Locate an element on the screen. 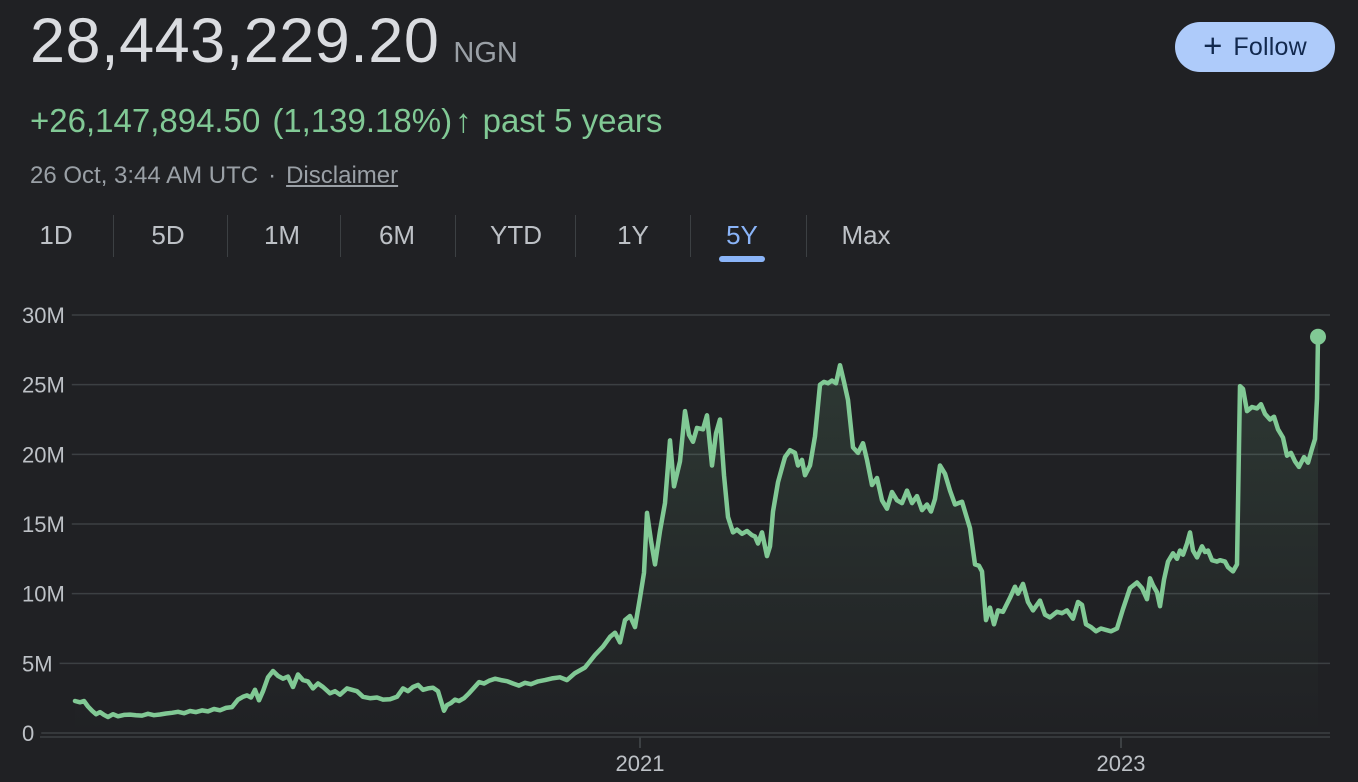 The image size is (1358, 782). tab-5y: 5Y is located at coordinates (742, 234).